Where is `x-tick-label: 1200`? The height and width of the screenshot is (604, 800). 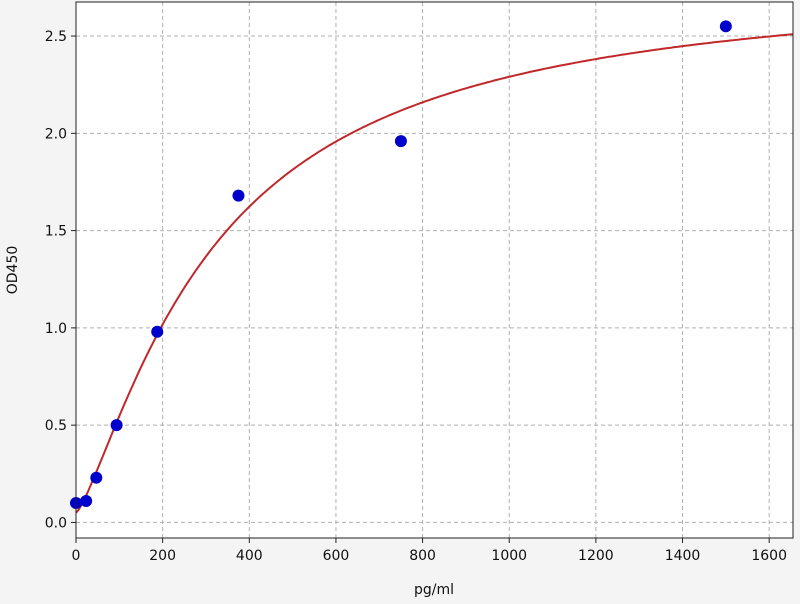 x-tick-label: 1200 is located at coordinates (596, 556).